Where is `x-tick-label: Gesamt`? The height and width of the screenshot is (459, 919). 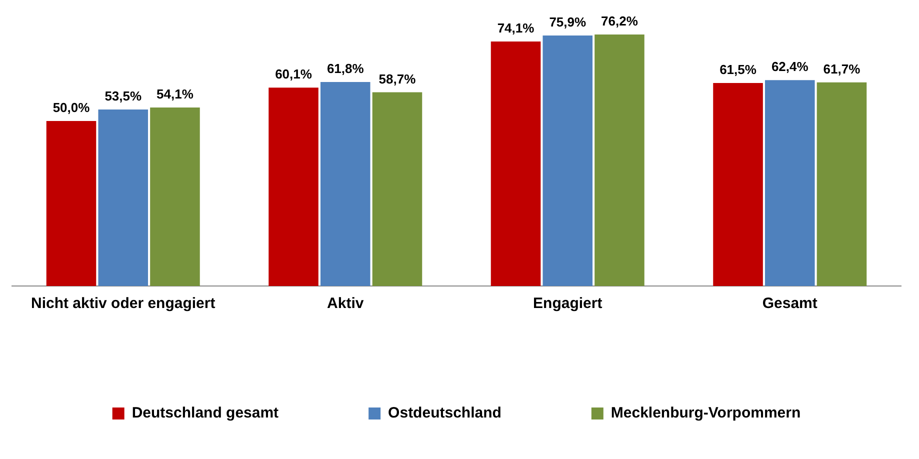
x-tick-label: Gesamt is located at coordinates (790, 303).